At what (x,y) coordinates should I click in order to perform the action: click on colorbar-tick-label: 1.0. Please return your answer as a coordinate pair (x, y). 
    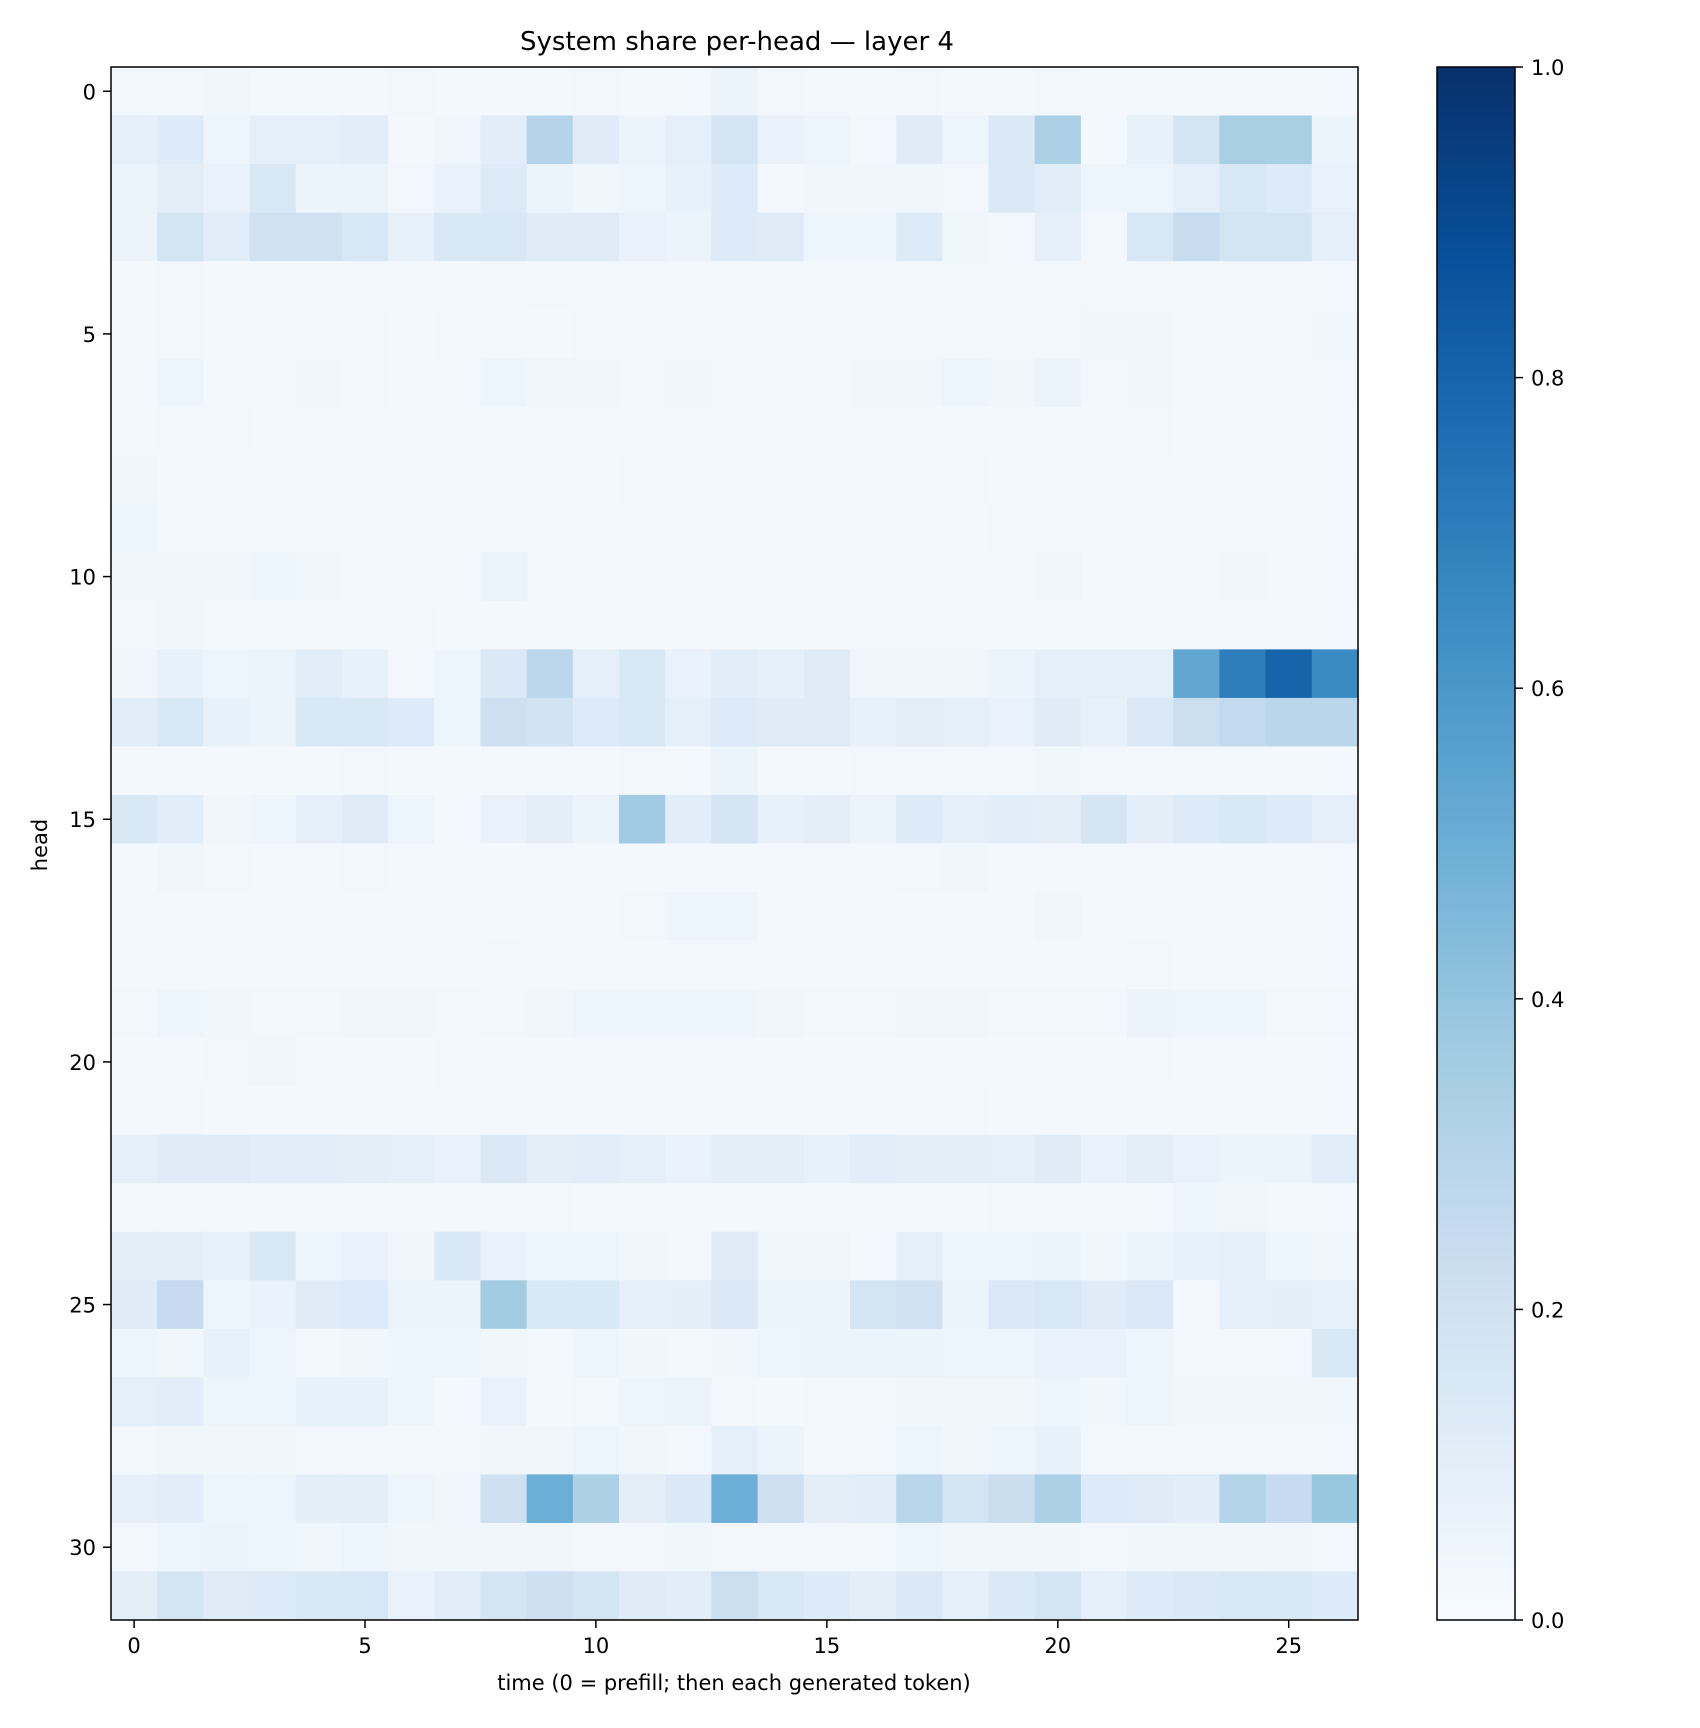
    Looking at the image, I should click on (1547, 68).